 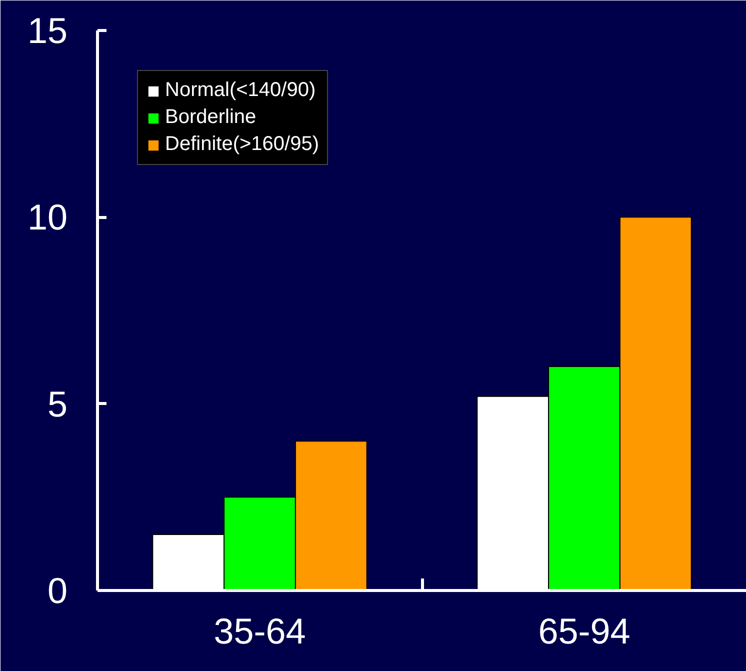 What do you see at coordinates (584, 631) in the screenshot?
I see `x-tick-label: 65-94` at bounding box center [584, 631].